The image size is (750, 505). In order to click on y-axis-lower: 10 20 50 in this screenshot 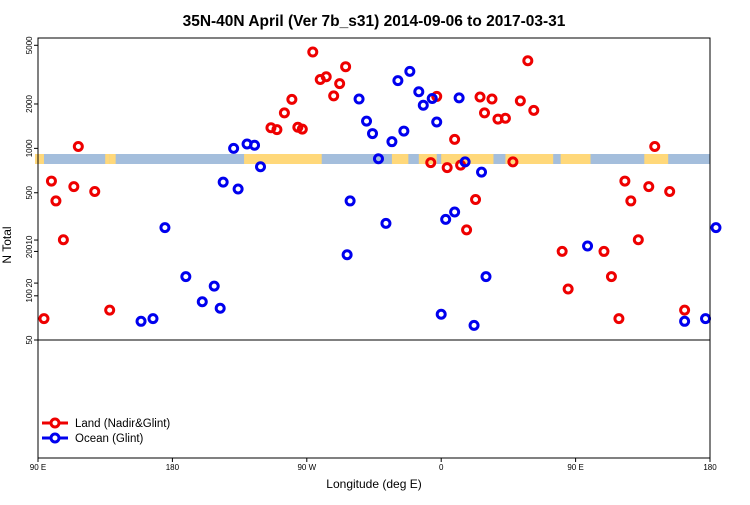, I will do `click(31, 289)`.